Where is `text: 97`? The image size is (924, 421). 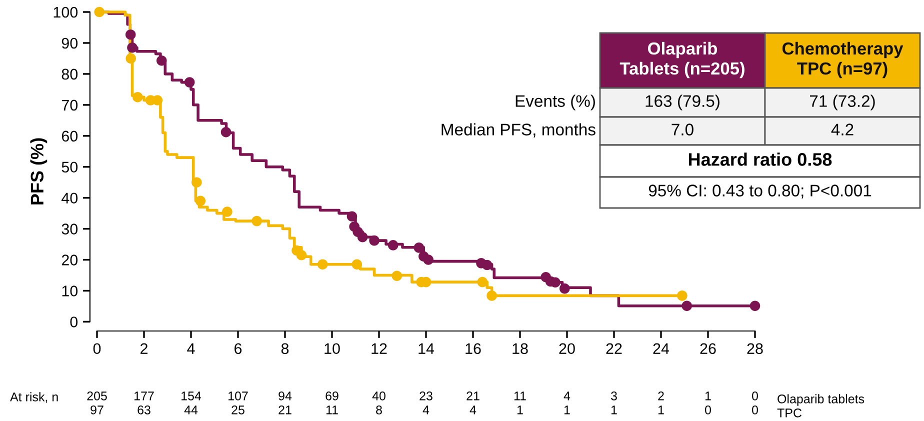
text: 97 is located at coordinates (97, 410).